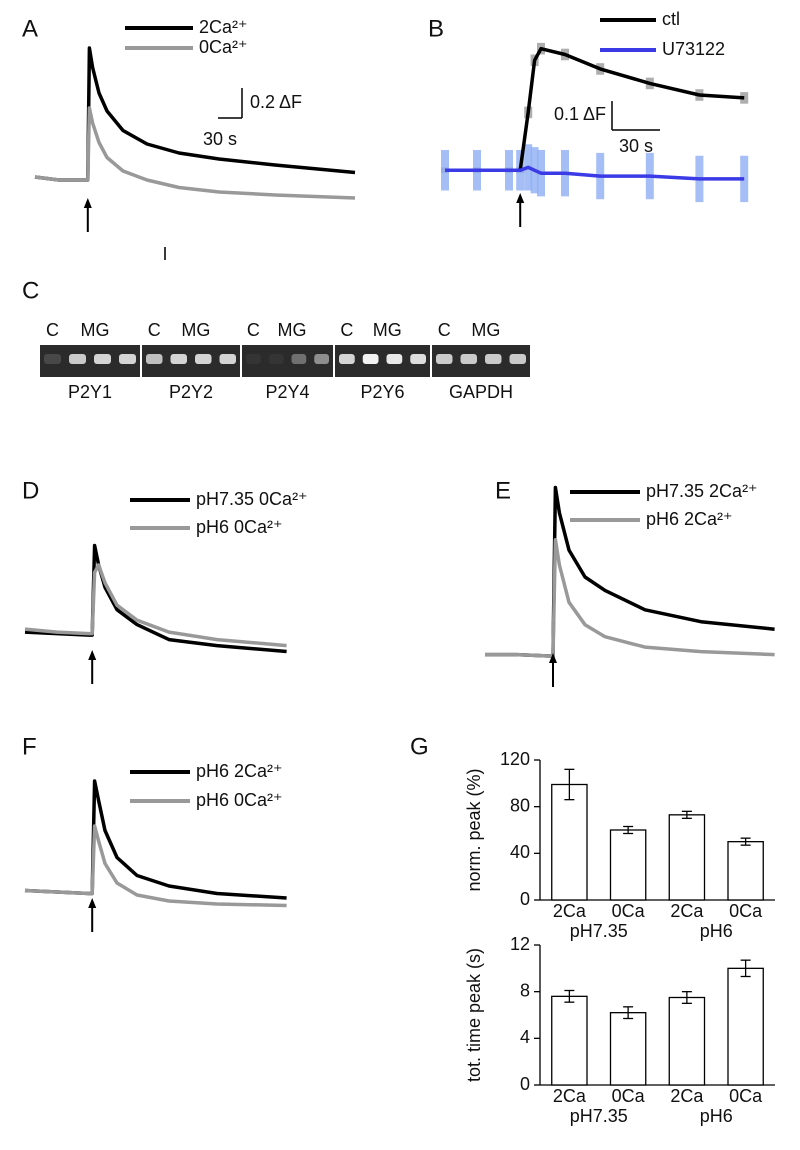  Describe the element at coordinates (287, 392) in the screenshot. I see `gene-label: P2Y4` at that location.